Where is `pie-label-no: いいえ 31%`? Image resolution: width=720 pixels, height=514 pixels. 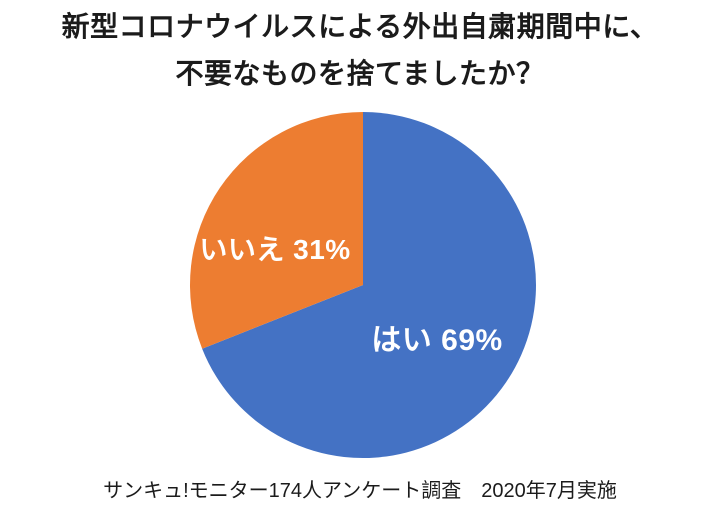 pie-label-no: いいえ 31% is located at coordinates (275, 249).